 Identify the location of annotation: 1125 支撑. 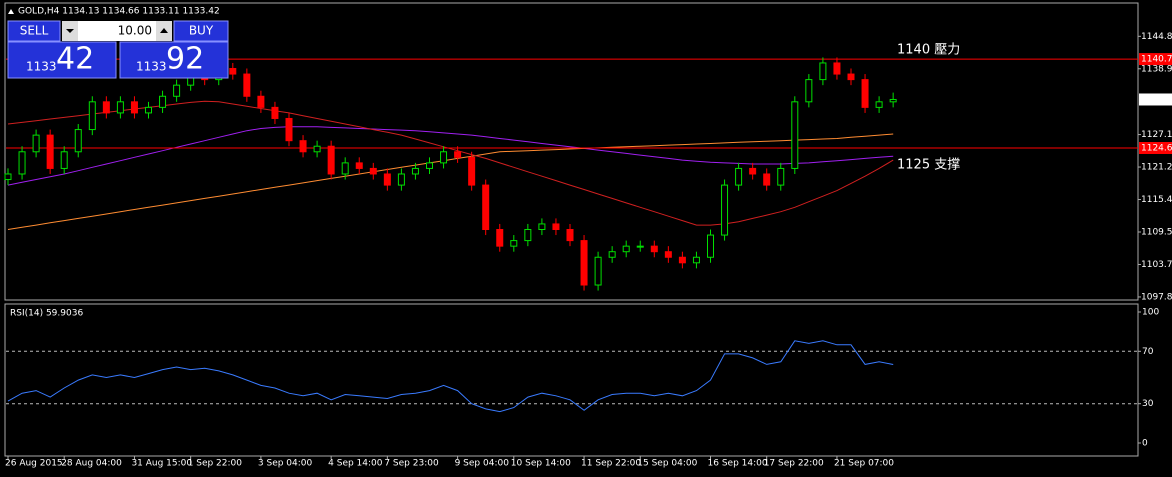
(928, 165).